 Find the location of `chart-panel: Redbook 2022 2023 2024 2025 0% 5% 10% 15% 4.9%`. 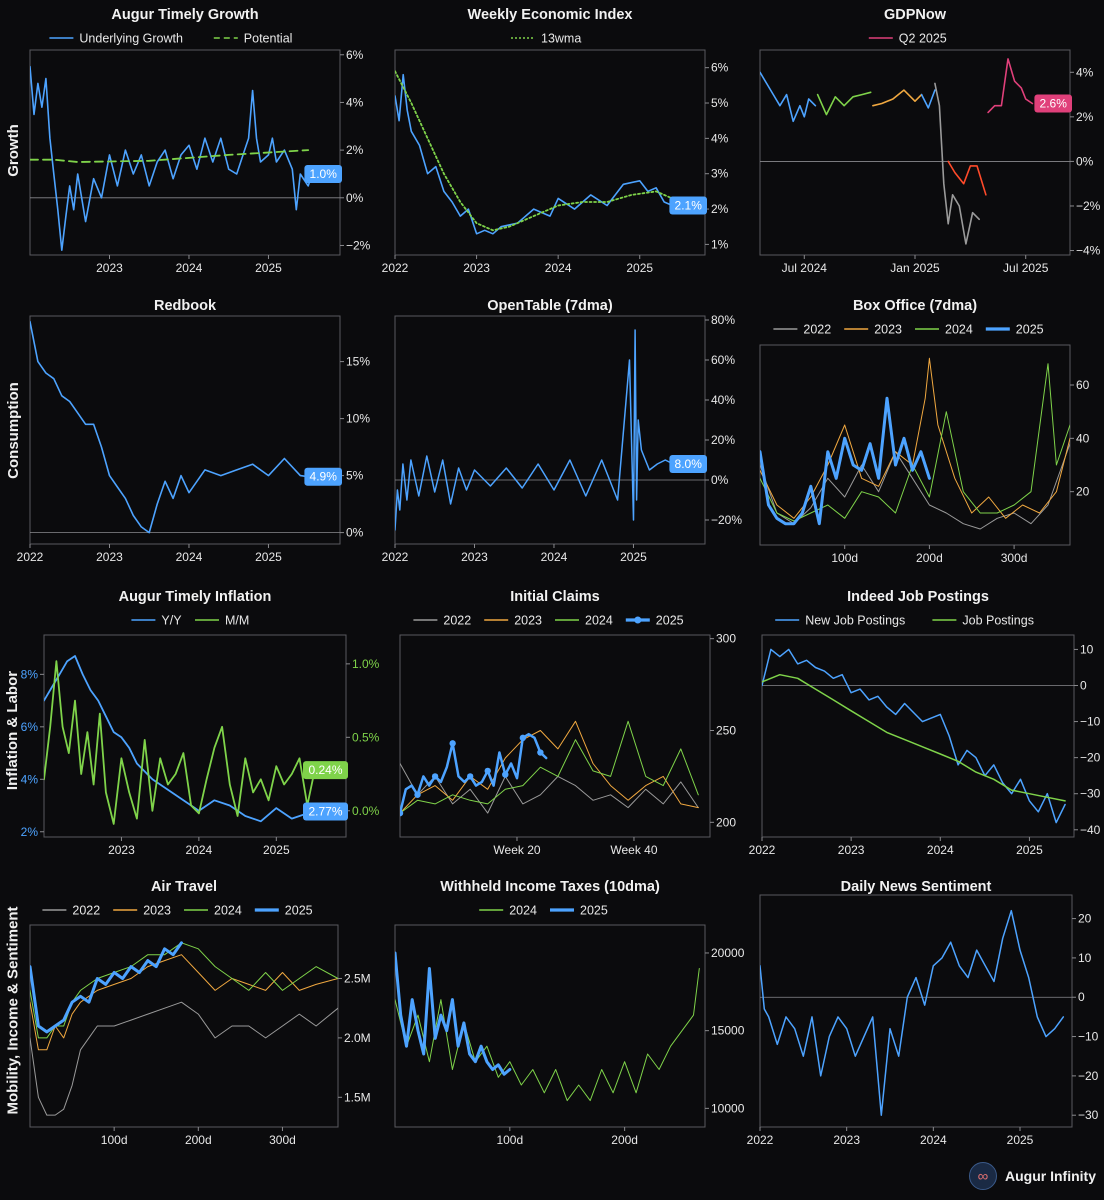

chart-panel: Redbook 2022 2023 2024 2025 0% 5% 10% 15% 4.9% is located at coordinates (194, 431).